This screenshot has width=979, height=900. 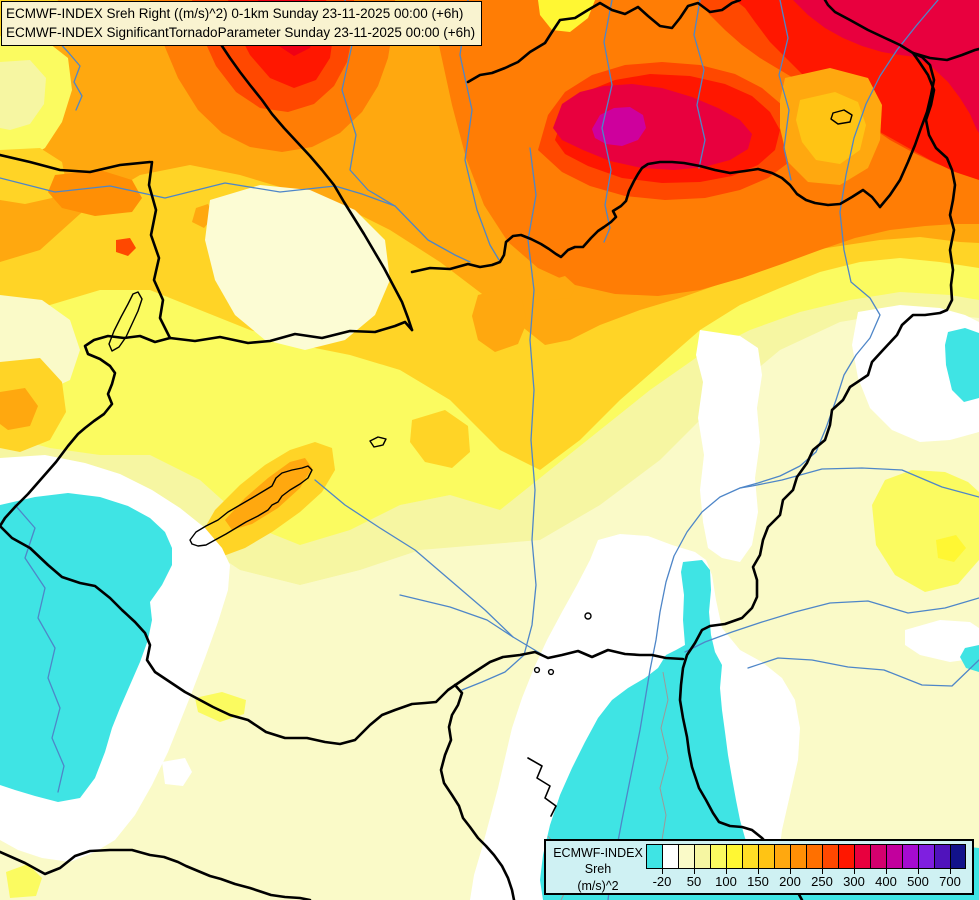 I want to click on legend-tick-labels: -20 50 100 150 200 250 300 400 500 700, so click(x=759, y=867).